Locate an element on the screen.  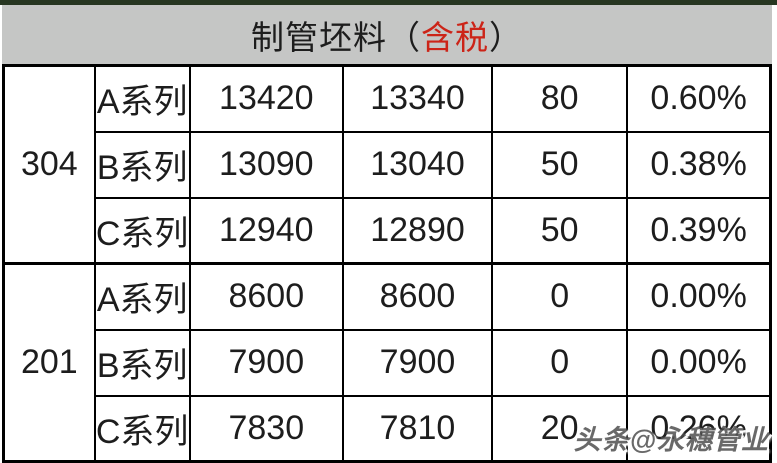
pct-cell: 0.60% is located at coordinates (699, 98).